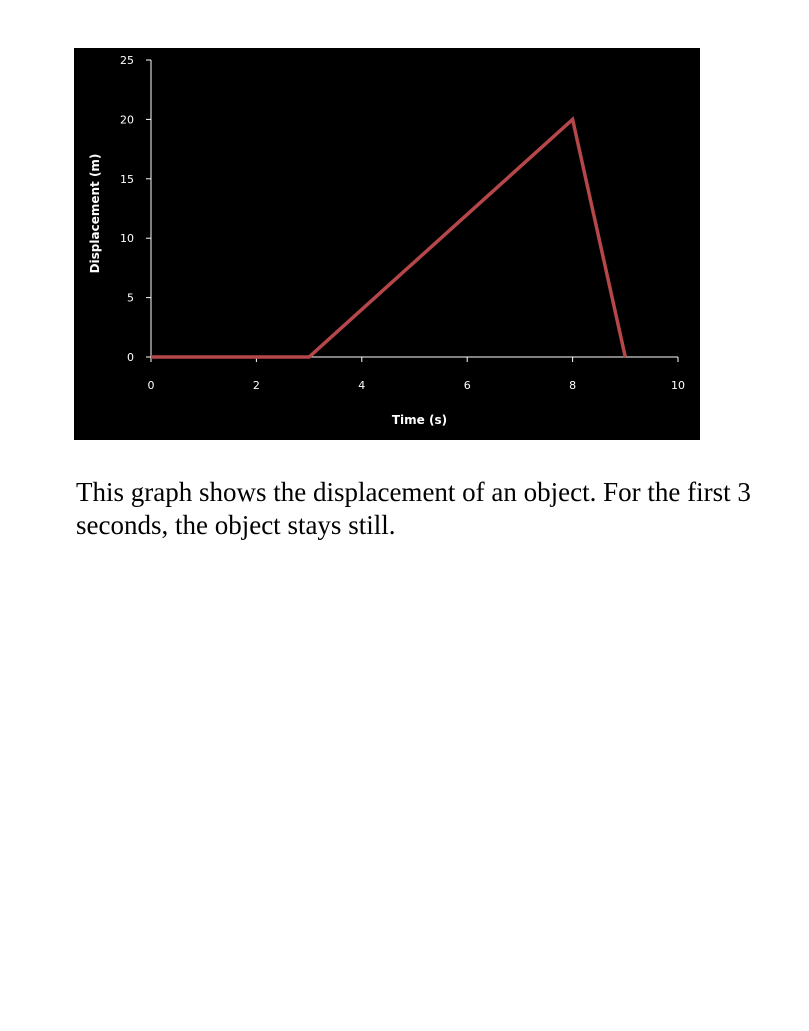 This screenshot has width=809, height=1031. I want to click on series-line, so click(389, 237).